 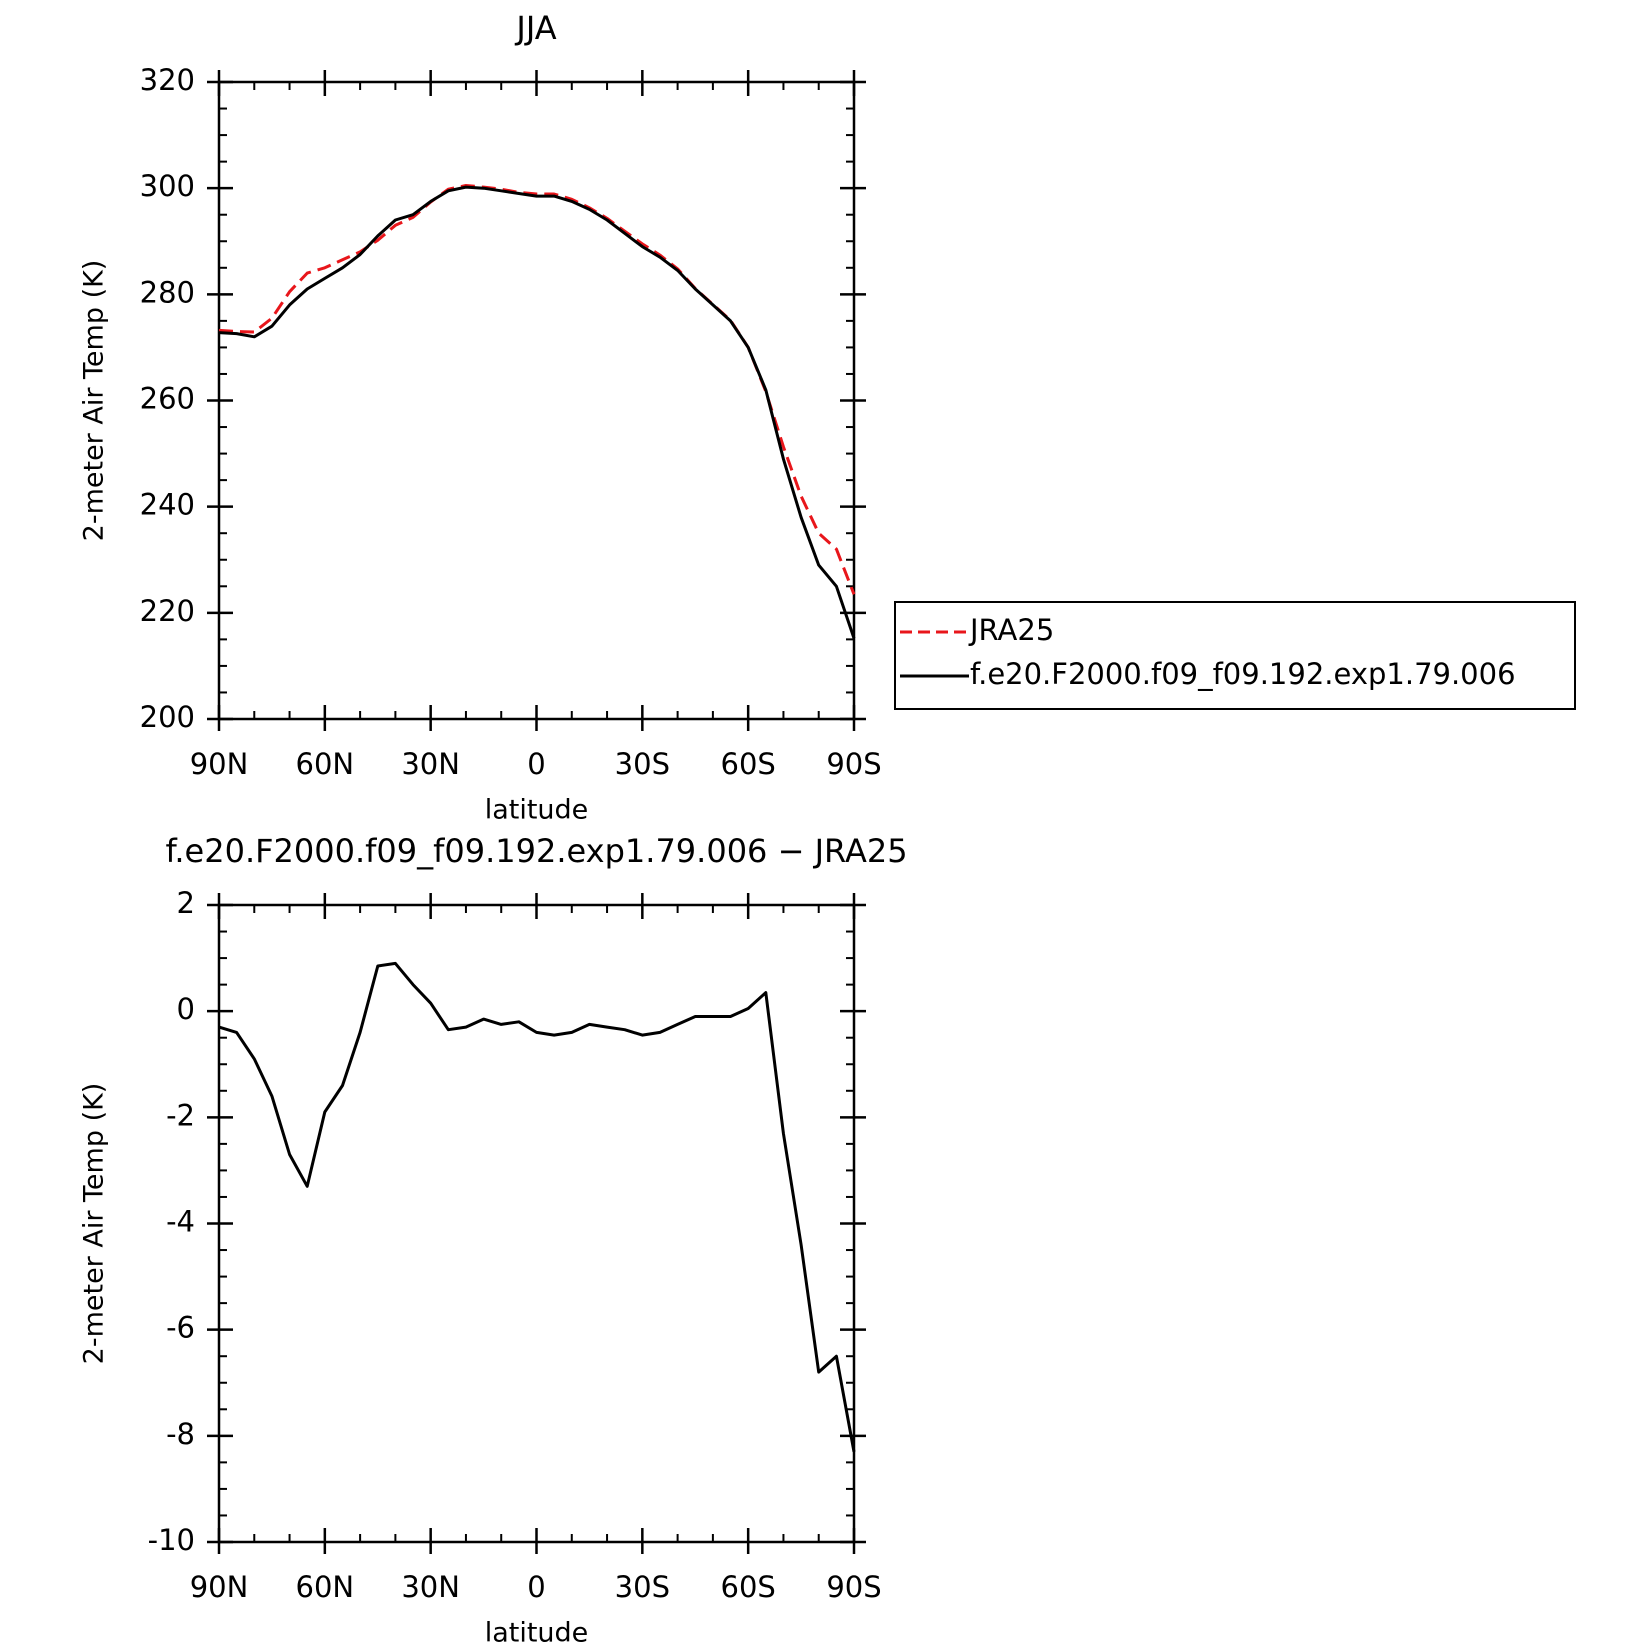 I want to click on y-tick-label: 300, so click(x=167, y=186).